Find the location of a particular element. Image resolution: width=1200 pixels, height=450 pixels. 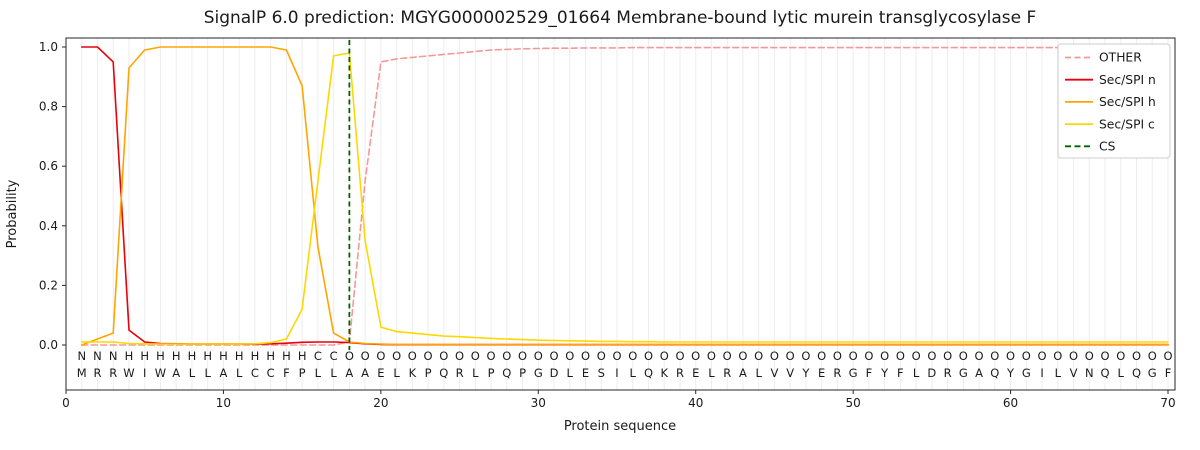

position-label: C is located at coordinates (334, 356).